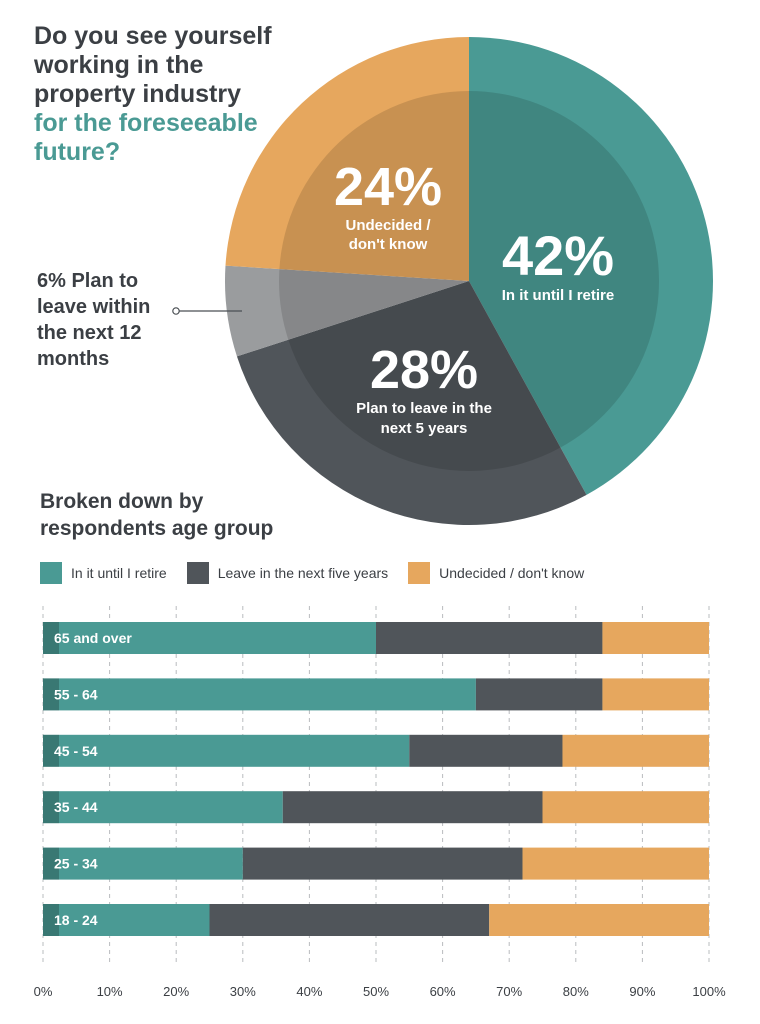  Describe the element at coordinates (303, 573) in the screenshot. I see `legend-label: Leave in the next five years` at that location.